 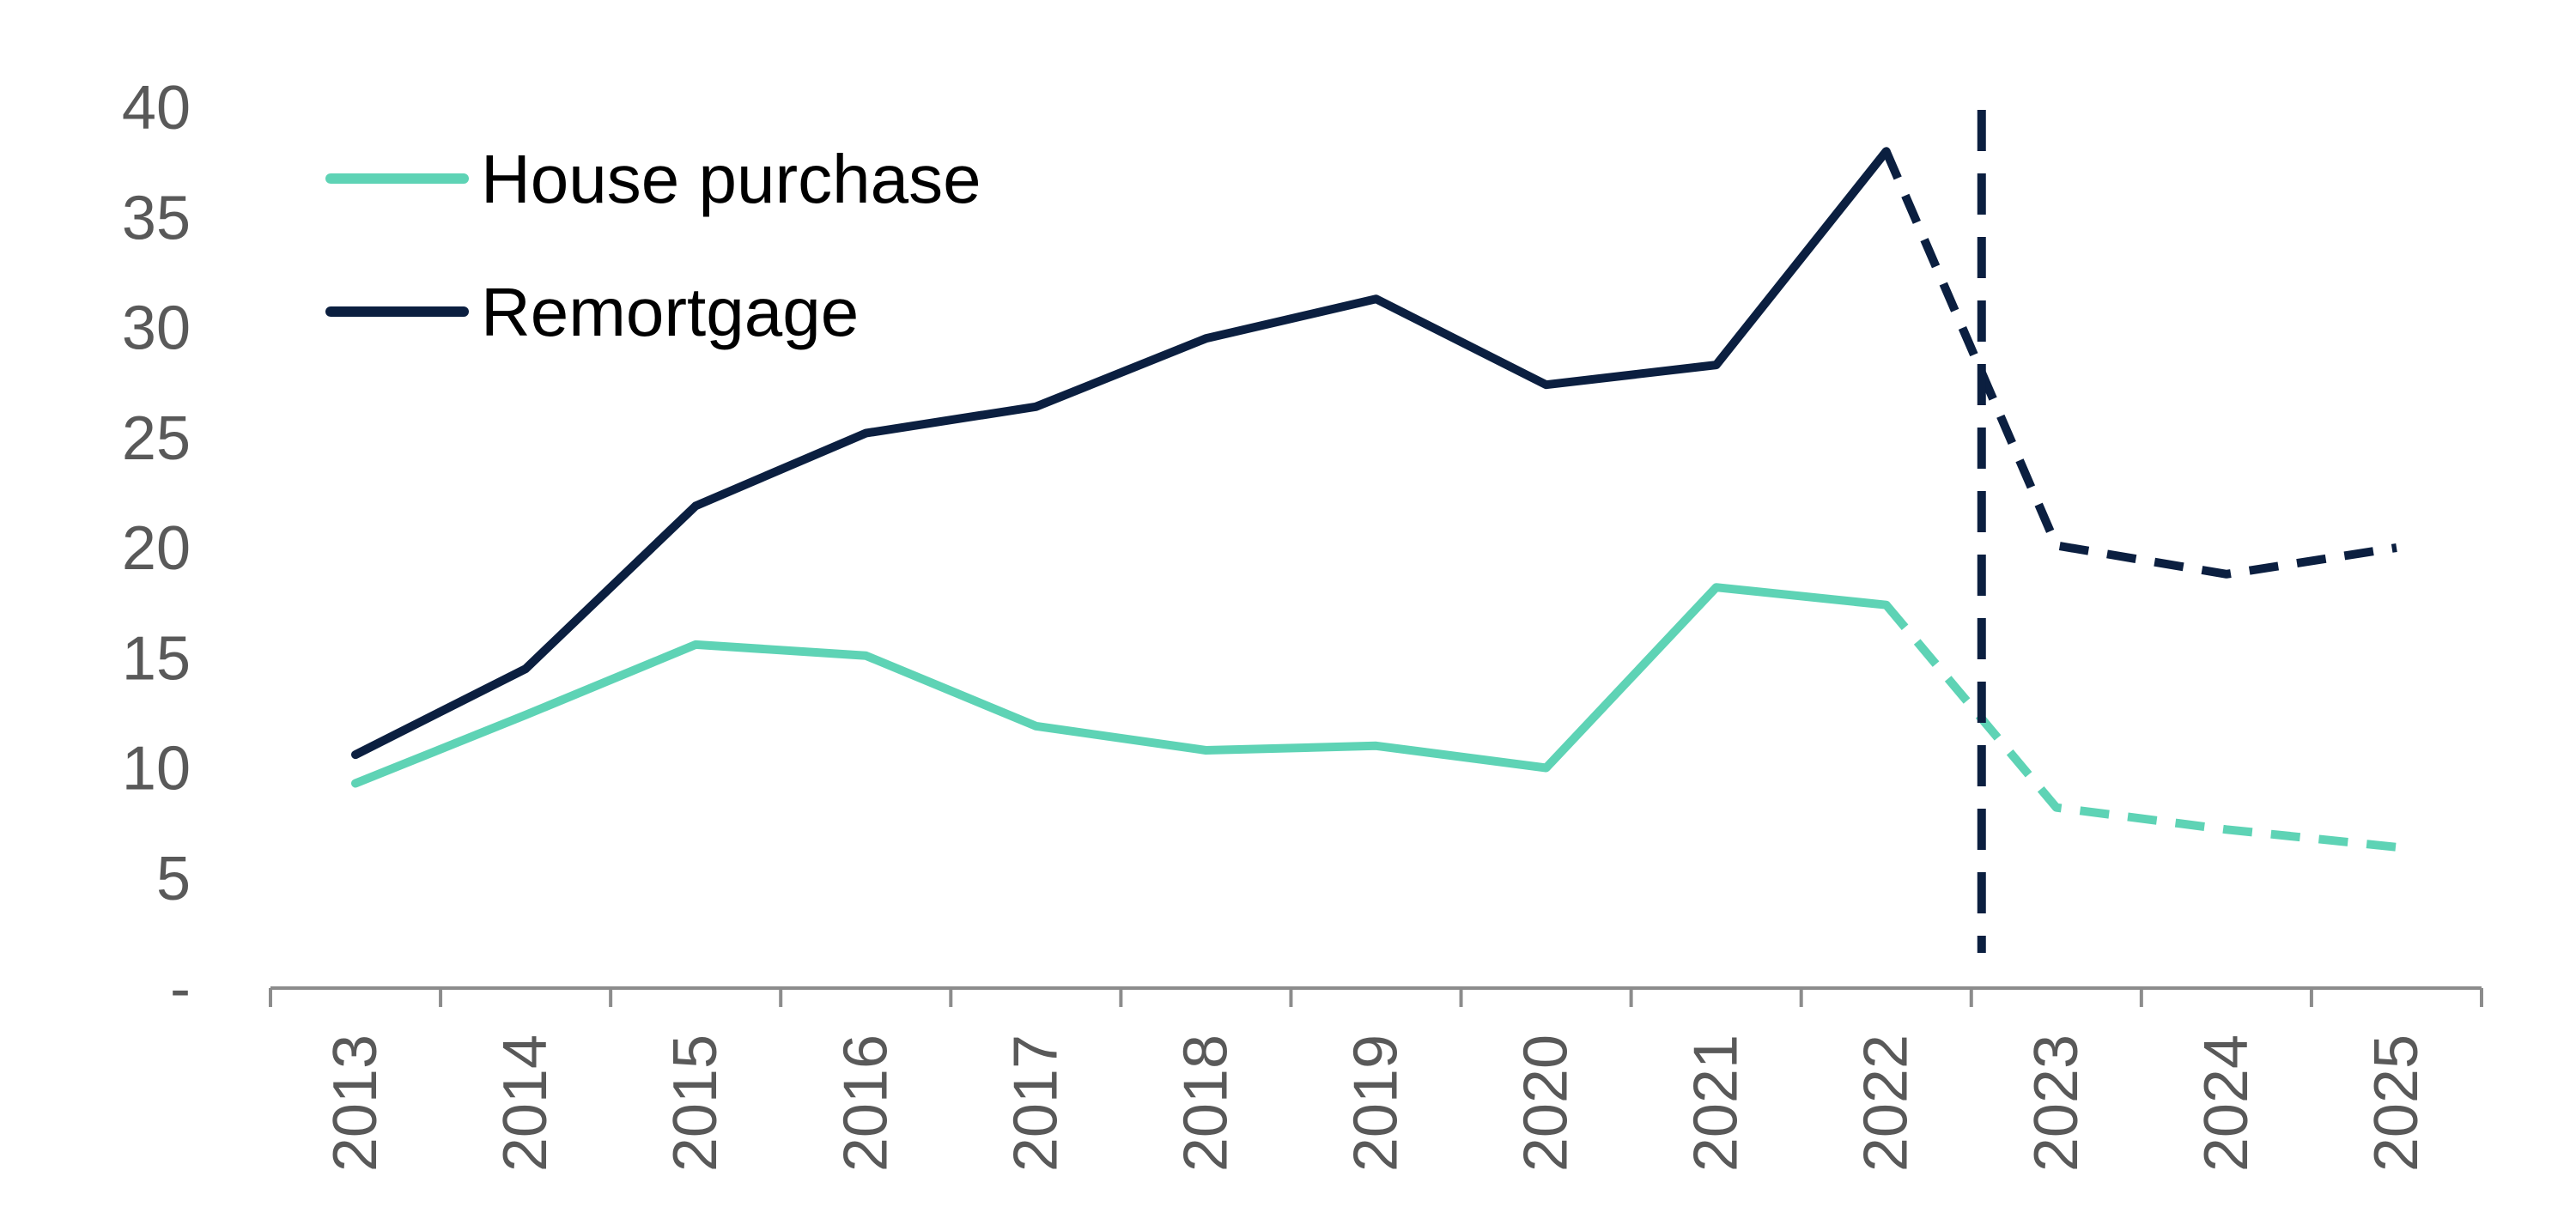 I want to click on y-tick-label: 5, so click(x=174, y=879).